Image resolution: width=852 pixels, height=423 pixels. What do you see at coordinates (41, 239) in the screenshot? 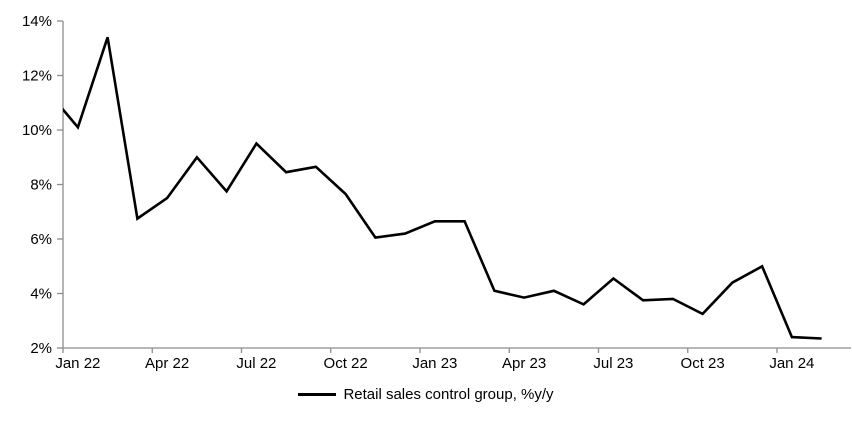
I see `y-axis-label: 6%` at bounding box center [41, 239].